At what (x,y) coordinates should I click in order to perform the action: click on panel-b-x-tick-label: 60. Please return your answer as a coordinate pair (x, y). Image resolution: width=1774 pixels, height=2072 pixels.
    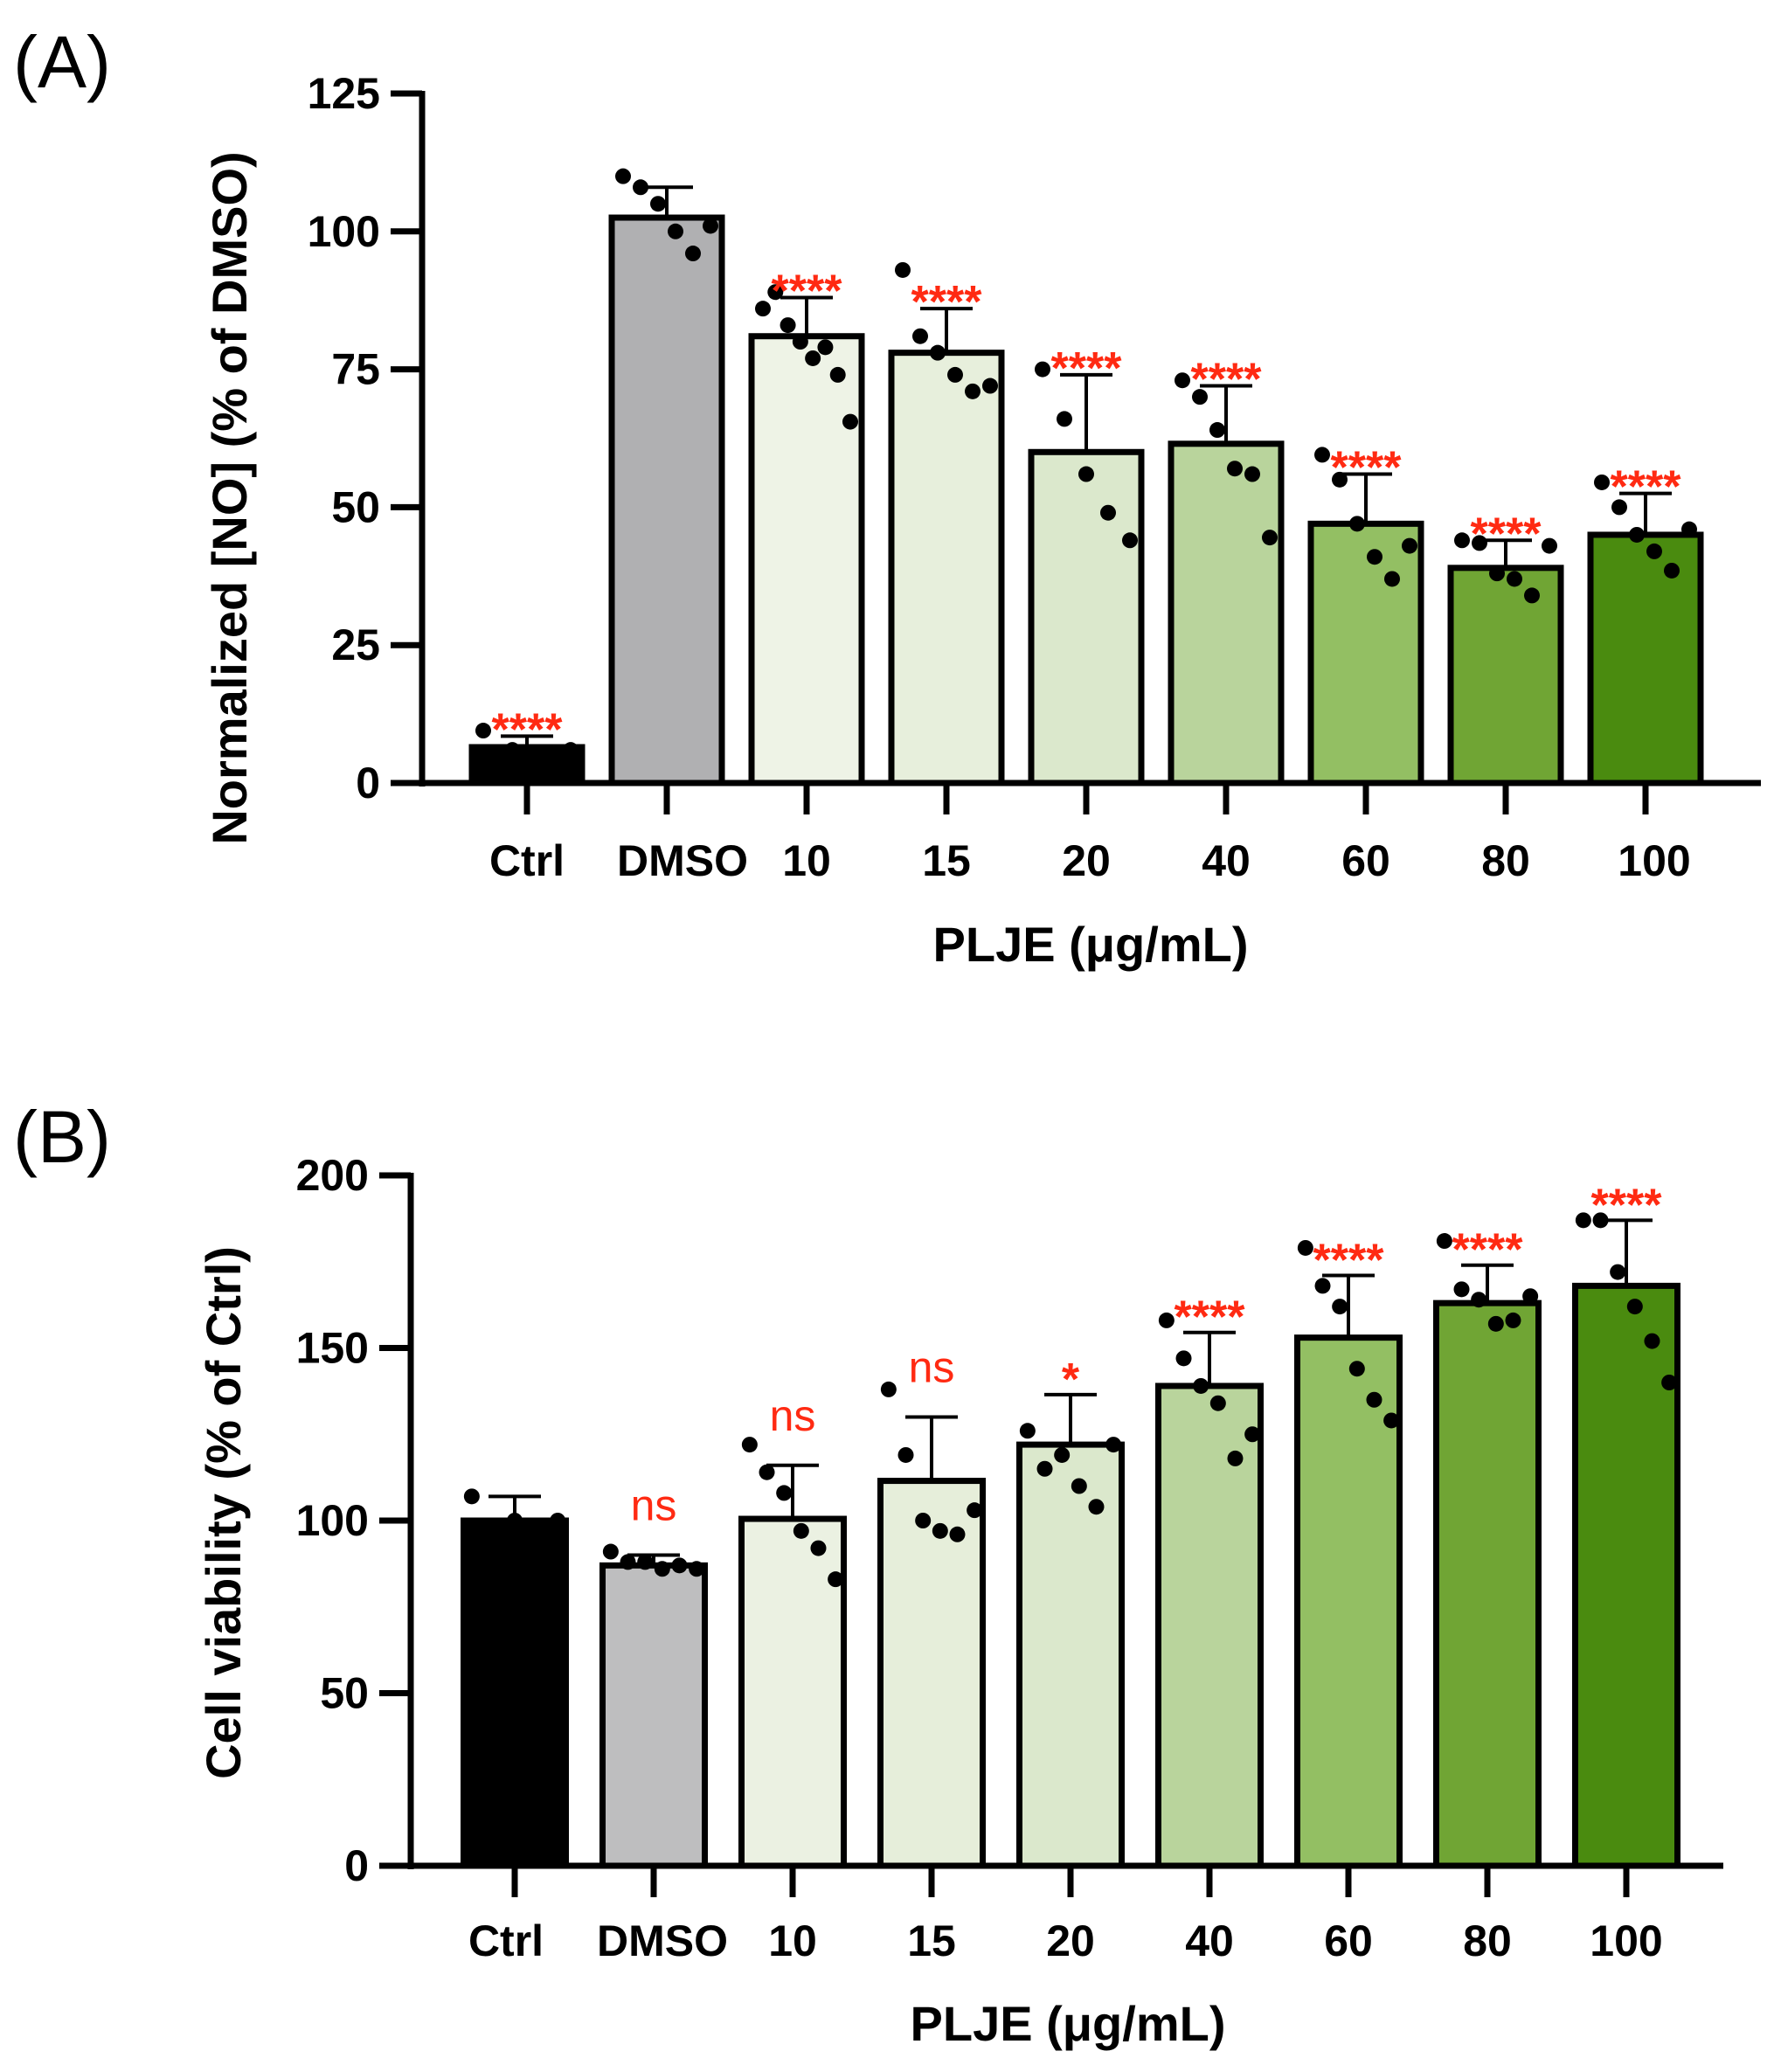
    Looking at the image, I should click on (1348, 1941).